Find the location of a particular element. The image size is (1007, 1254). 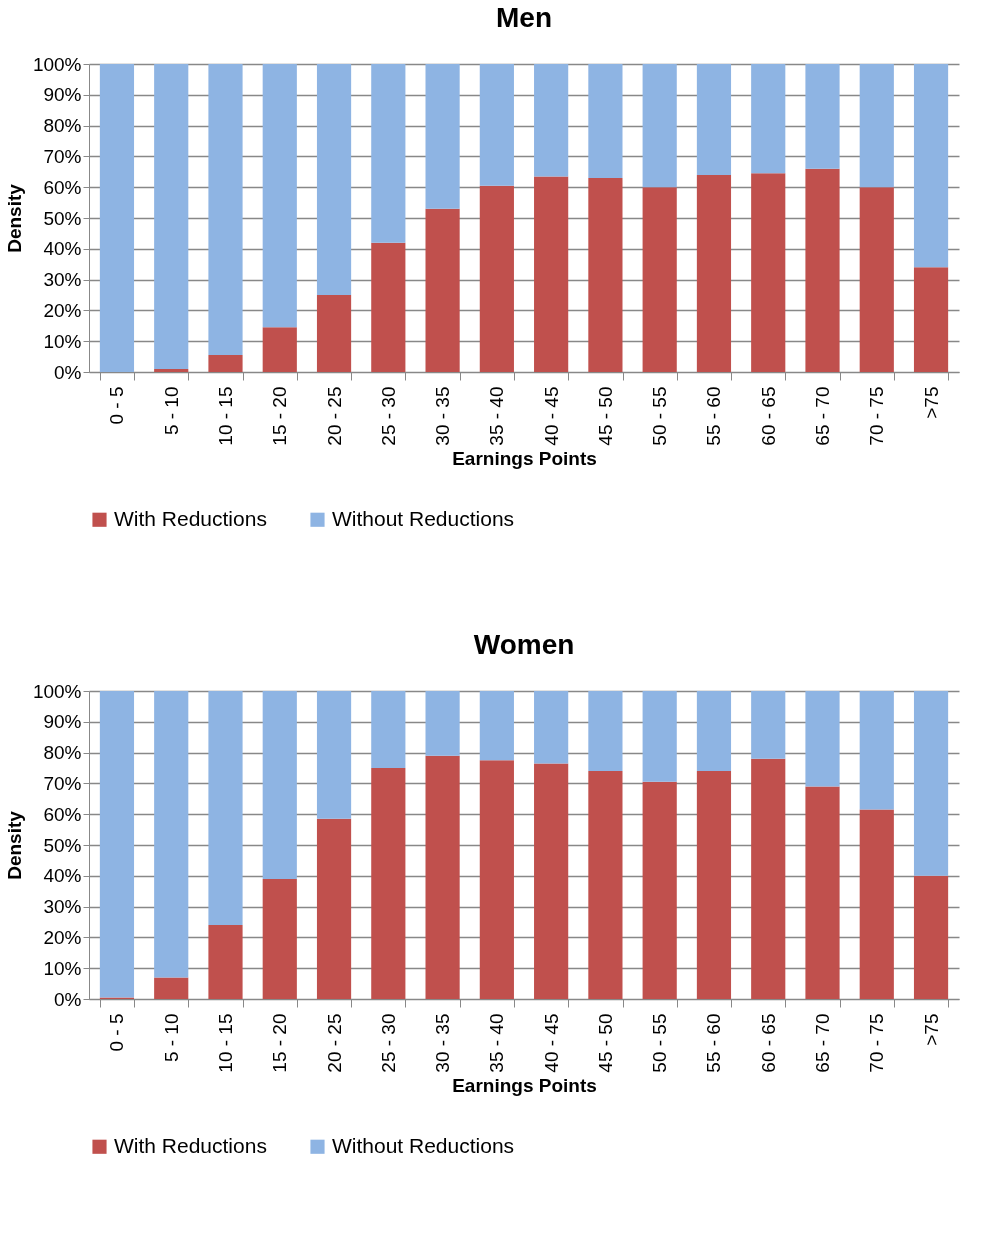

x-tick-label: 70 - 75 is located at coordinates (877, 416).